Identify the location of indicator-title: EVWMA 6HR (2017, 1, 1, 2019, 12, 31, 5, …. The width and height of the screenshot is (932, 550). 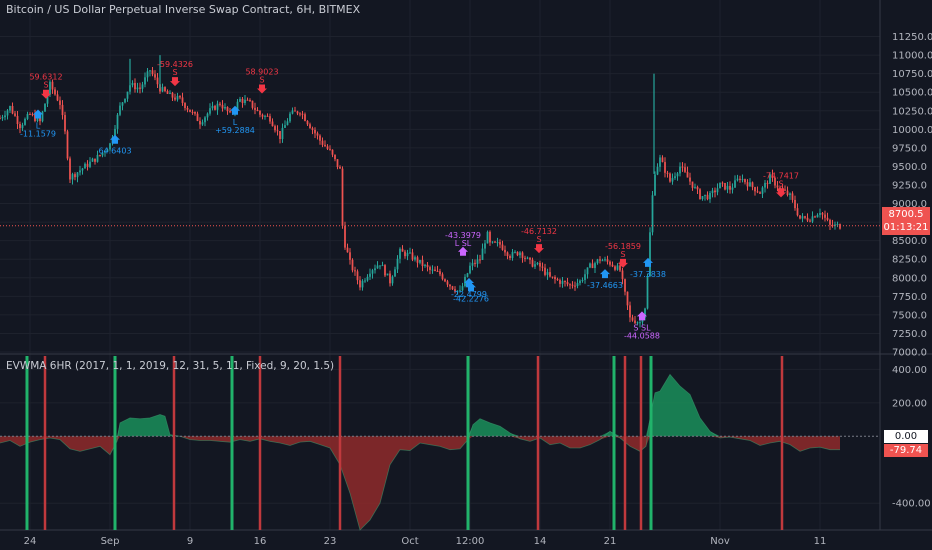
(170, 366).